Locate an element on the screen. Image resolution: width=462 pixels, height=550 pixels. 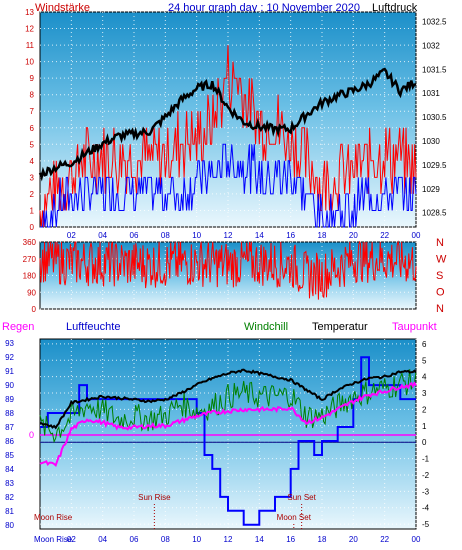
pressure-tick-label: 1030.5 is located at coordinates (434, 117).